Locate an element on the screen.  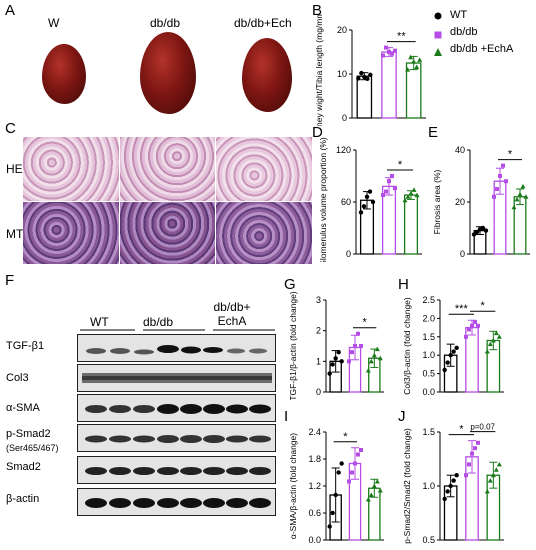
kidney-image-w is located at coordinates (64, 74).